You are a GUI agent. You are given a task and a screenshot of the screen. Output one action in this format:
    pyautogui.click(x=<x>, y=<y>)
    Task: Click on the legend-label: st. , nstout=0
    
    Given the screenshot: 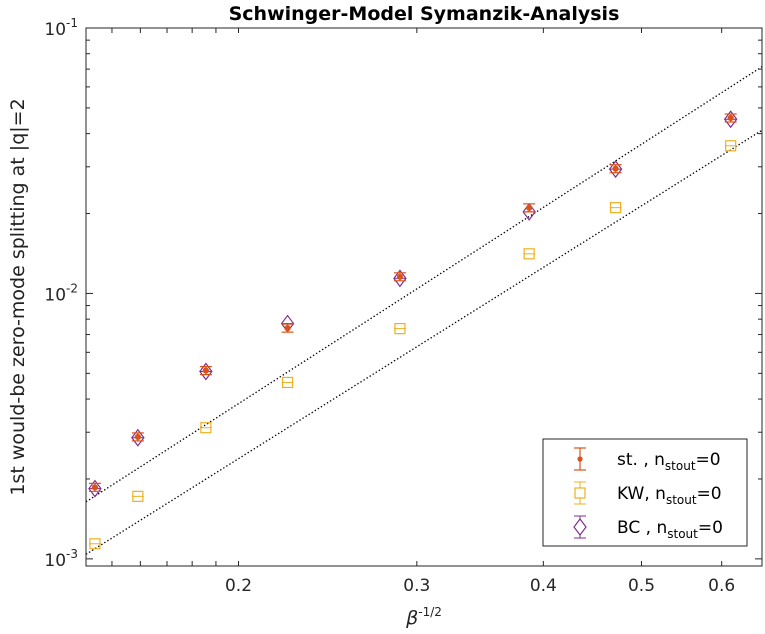 What is the action you would take?
    pyautogui.click(x=669, y=461)
    